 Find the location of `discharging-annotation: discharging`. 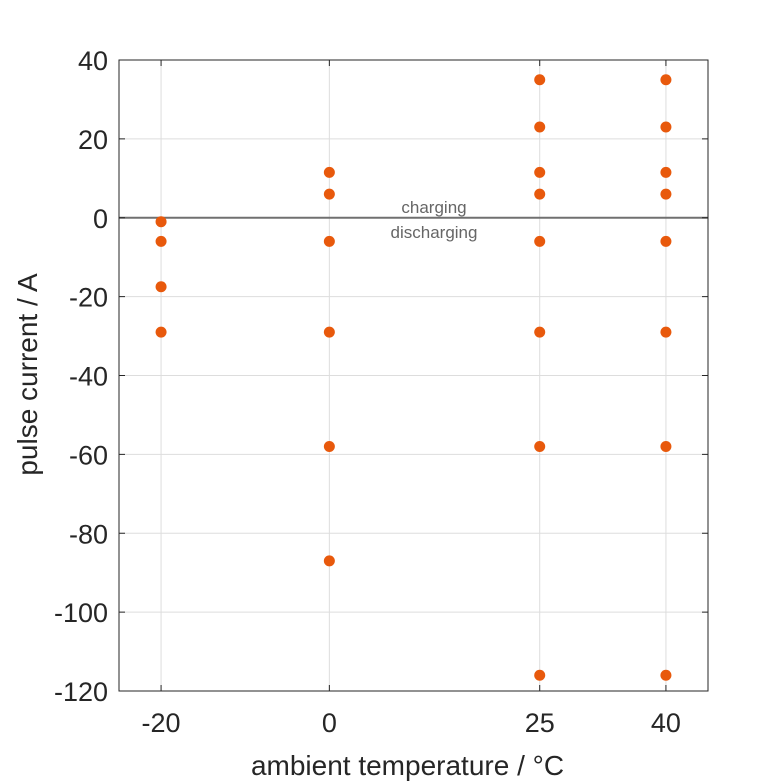

discharging-annotation: discharging is located at coordinates (434, 232).